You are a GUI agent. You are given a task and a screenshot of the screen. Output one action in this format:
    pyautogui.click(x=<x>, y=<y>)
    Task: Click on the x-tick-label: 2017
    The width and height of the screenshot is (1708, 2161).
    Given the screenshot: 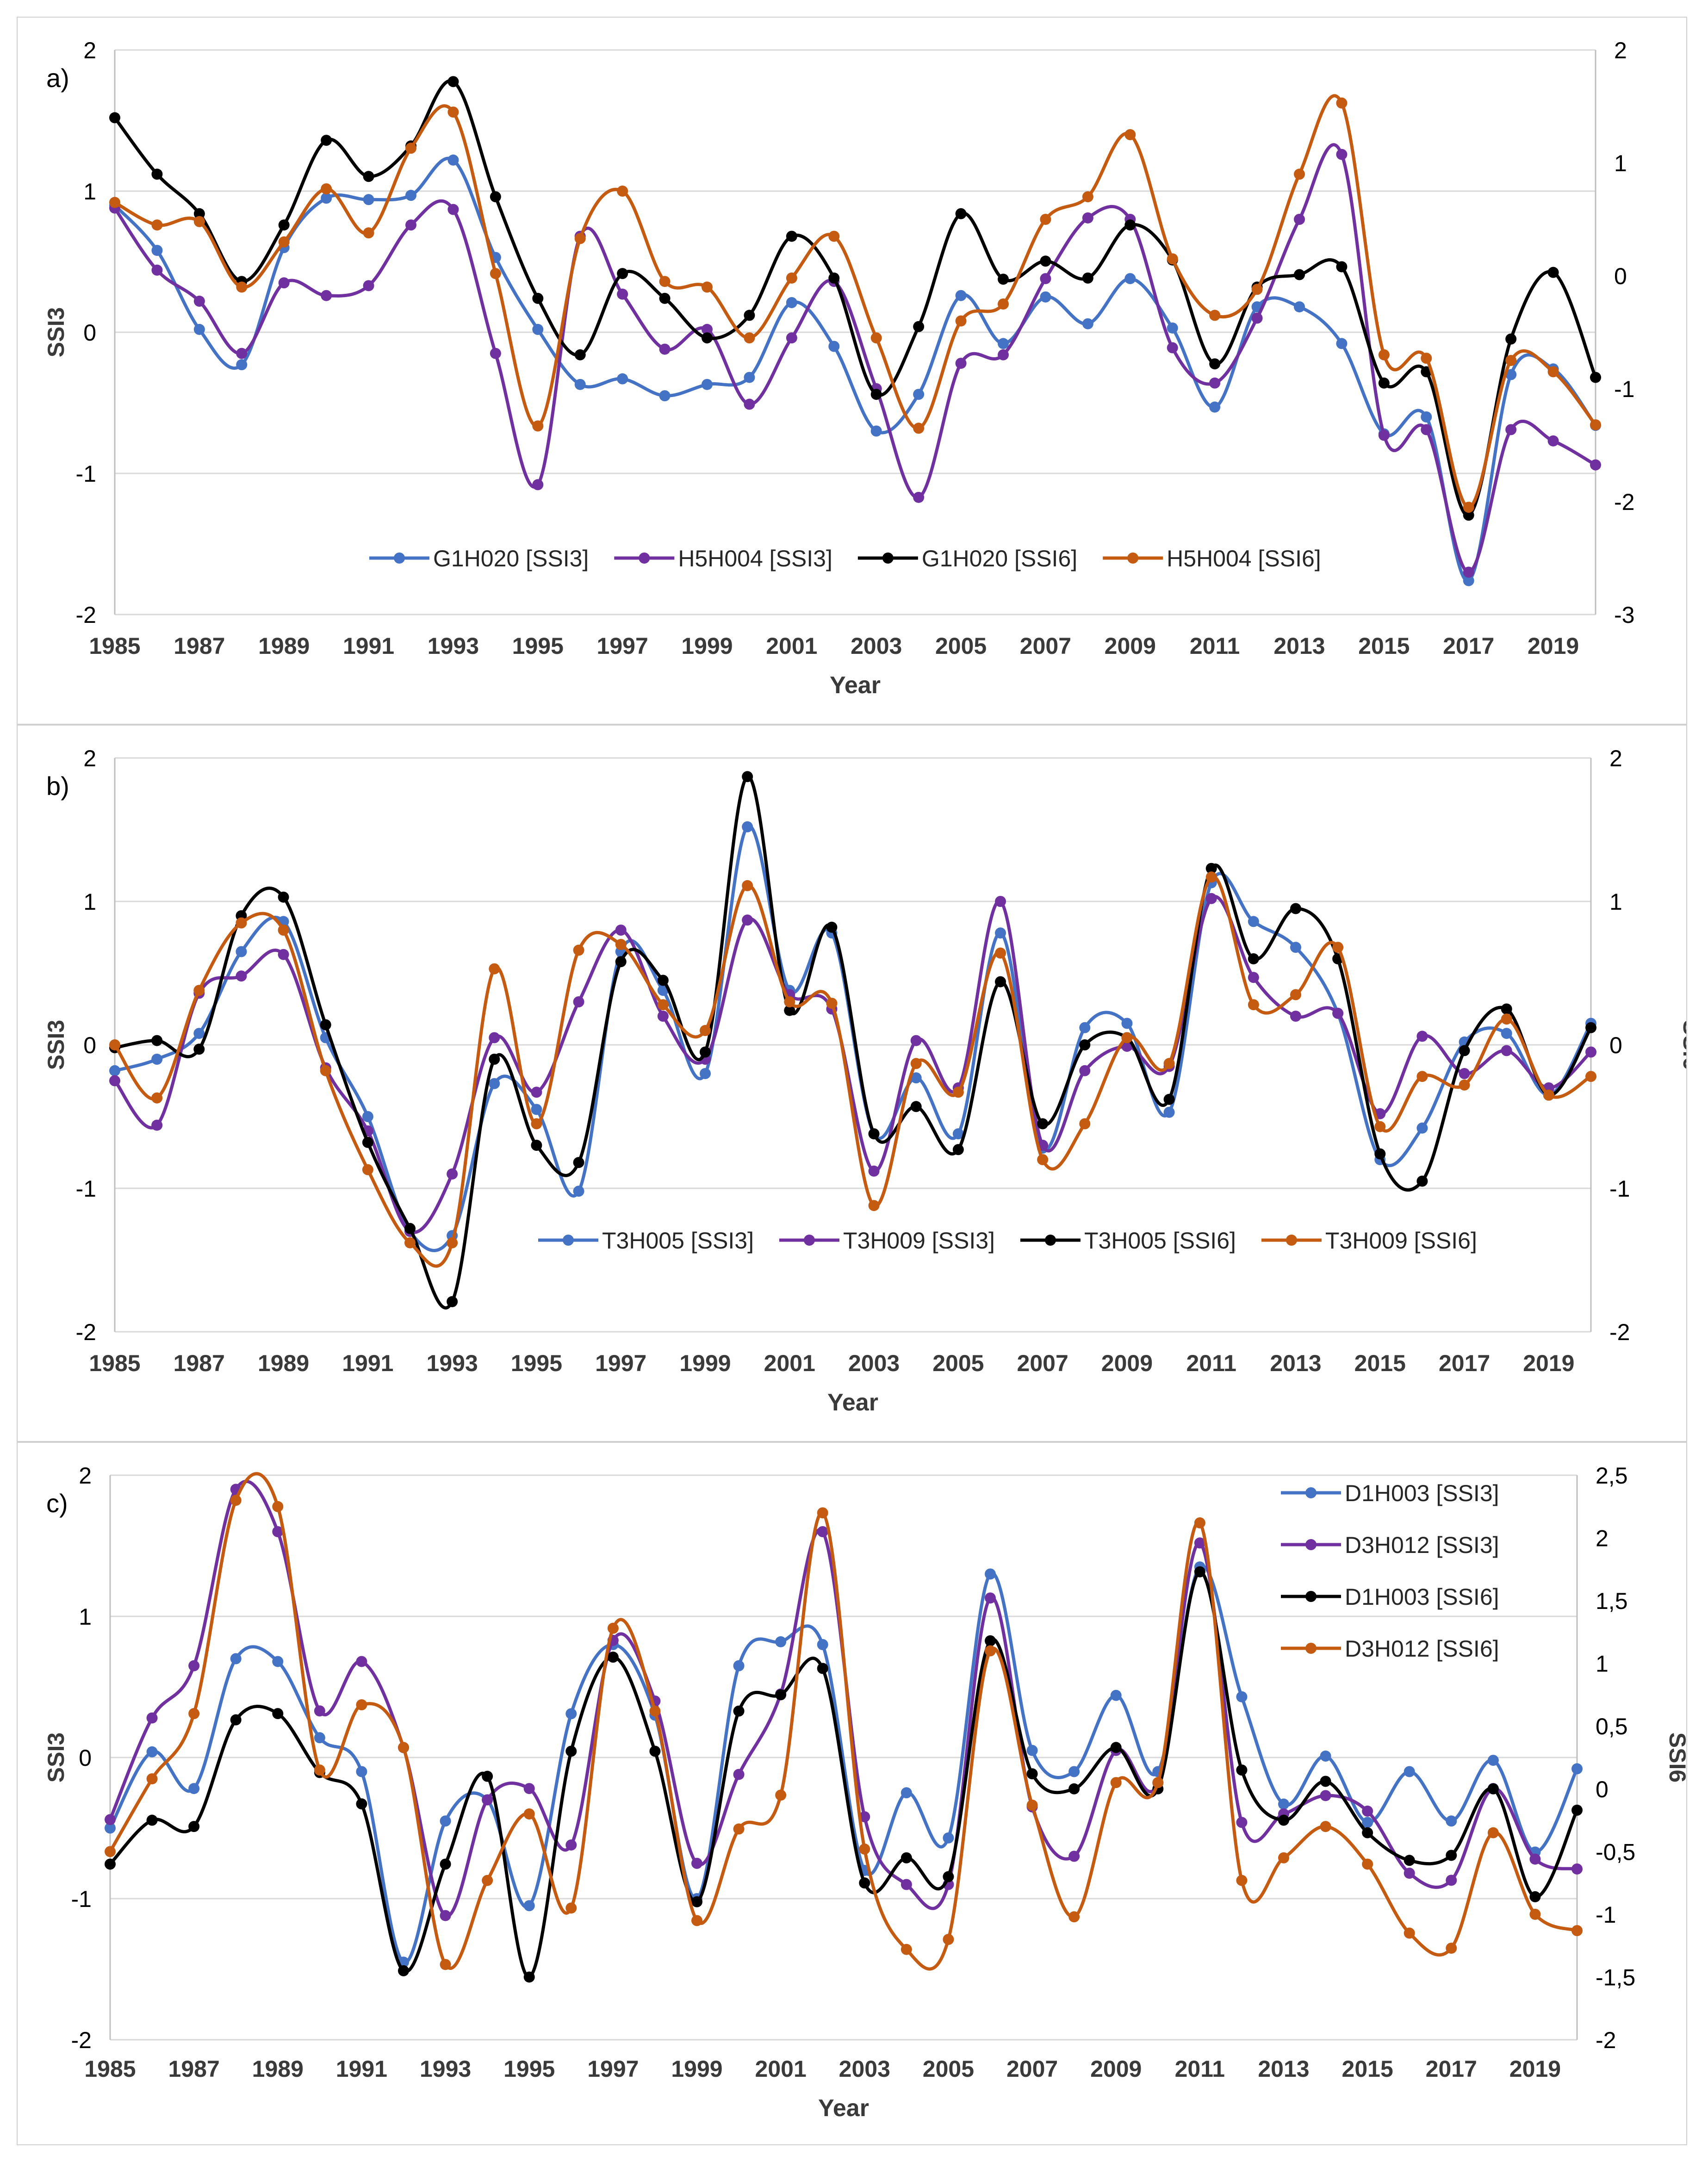 What is the action you would take?
    pyautogui.click(x=1451, y=2069)
    